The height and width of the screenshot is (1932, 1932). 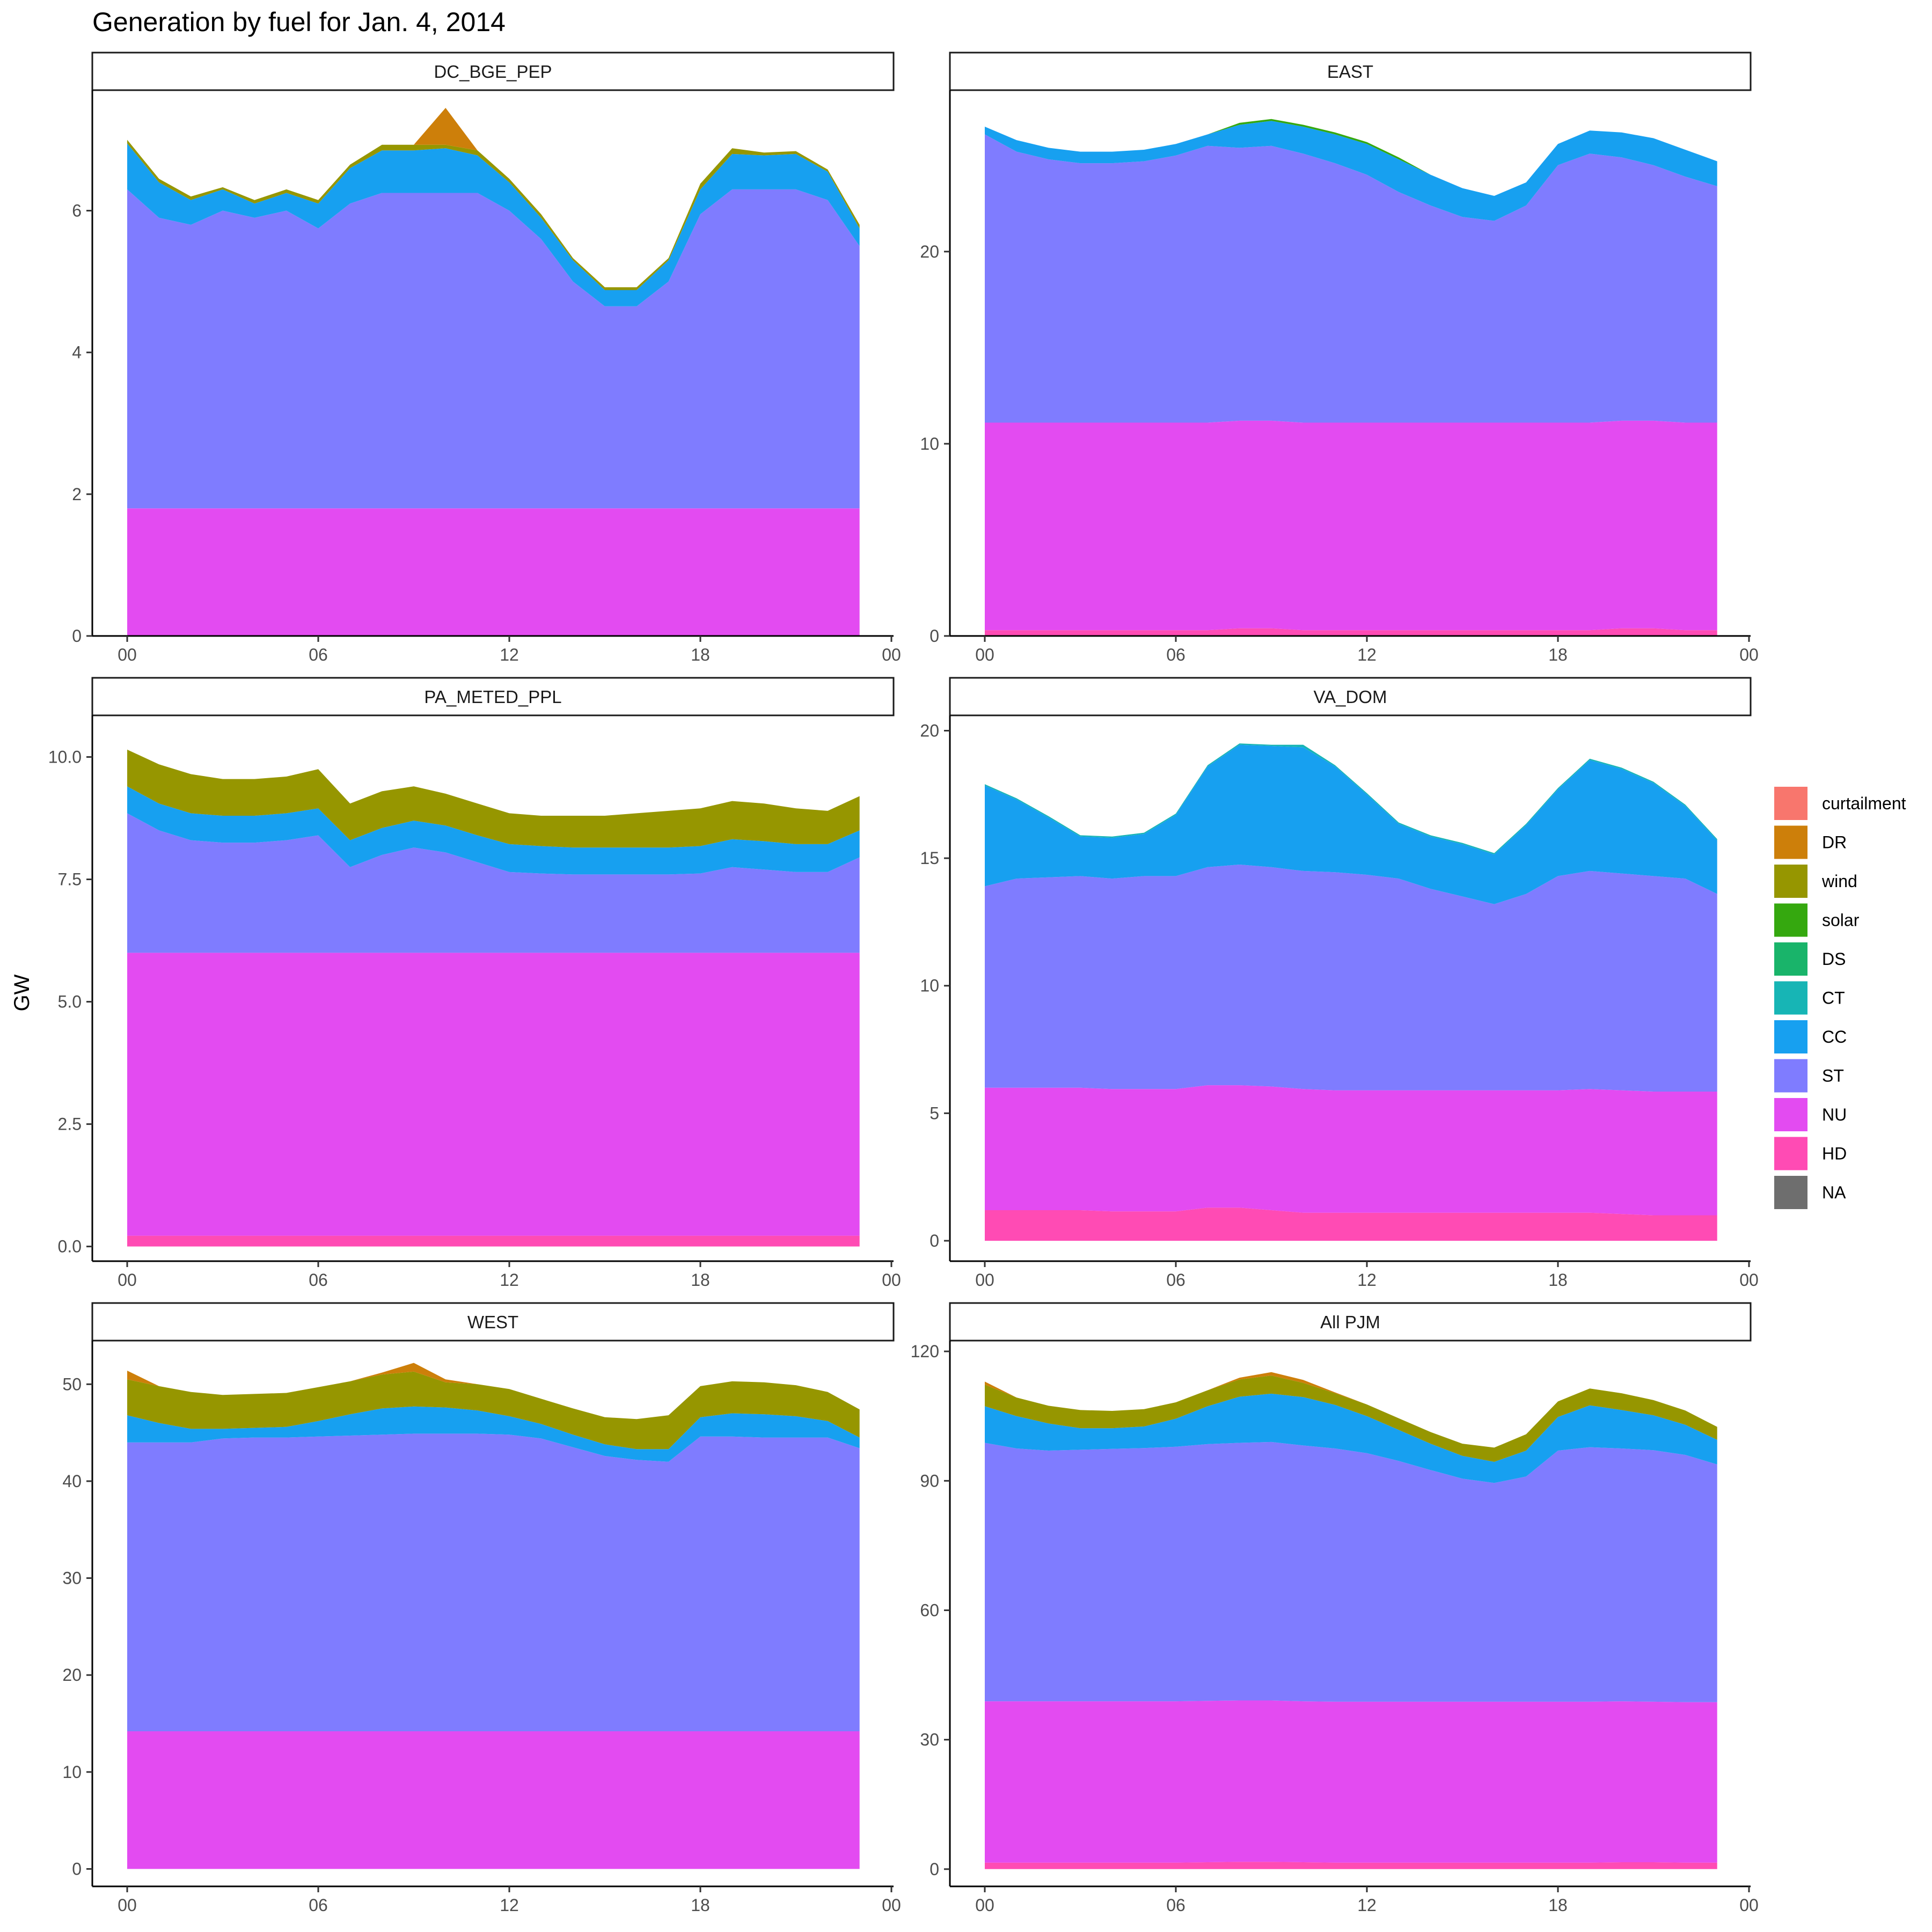 What do you see at coordinates (1834, 842) in the screenshot?
I see `legend-label: DR` at bounding box center [1834, 842].